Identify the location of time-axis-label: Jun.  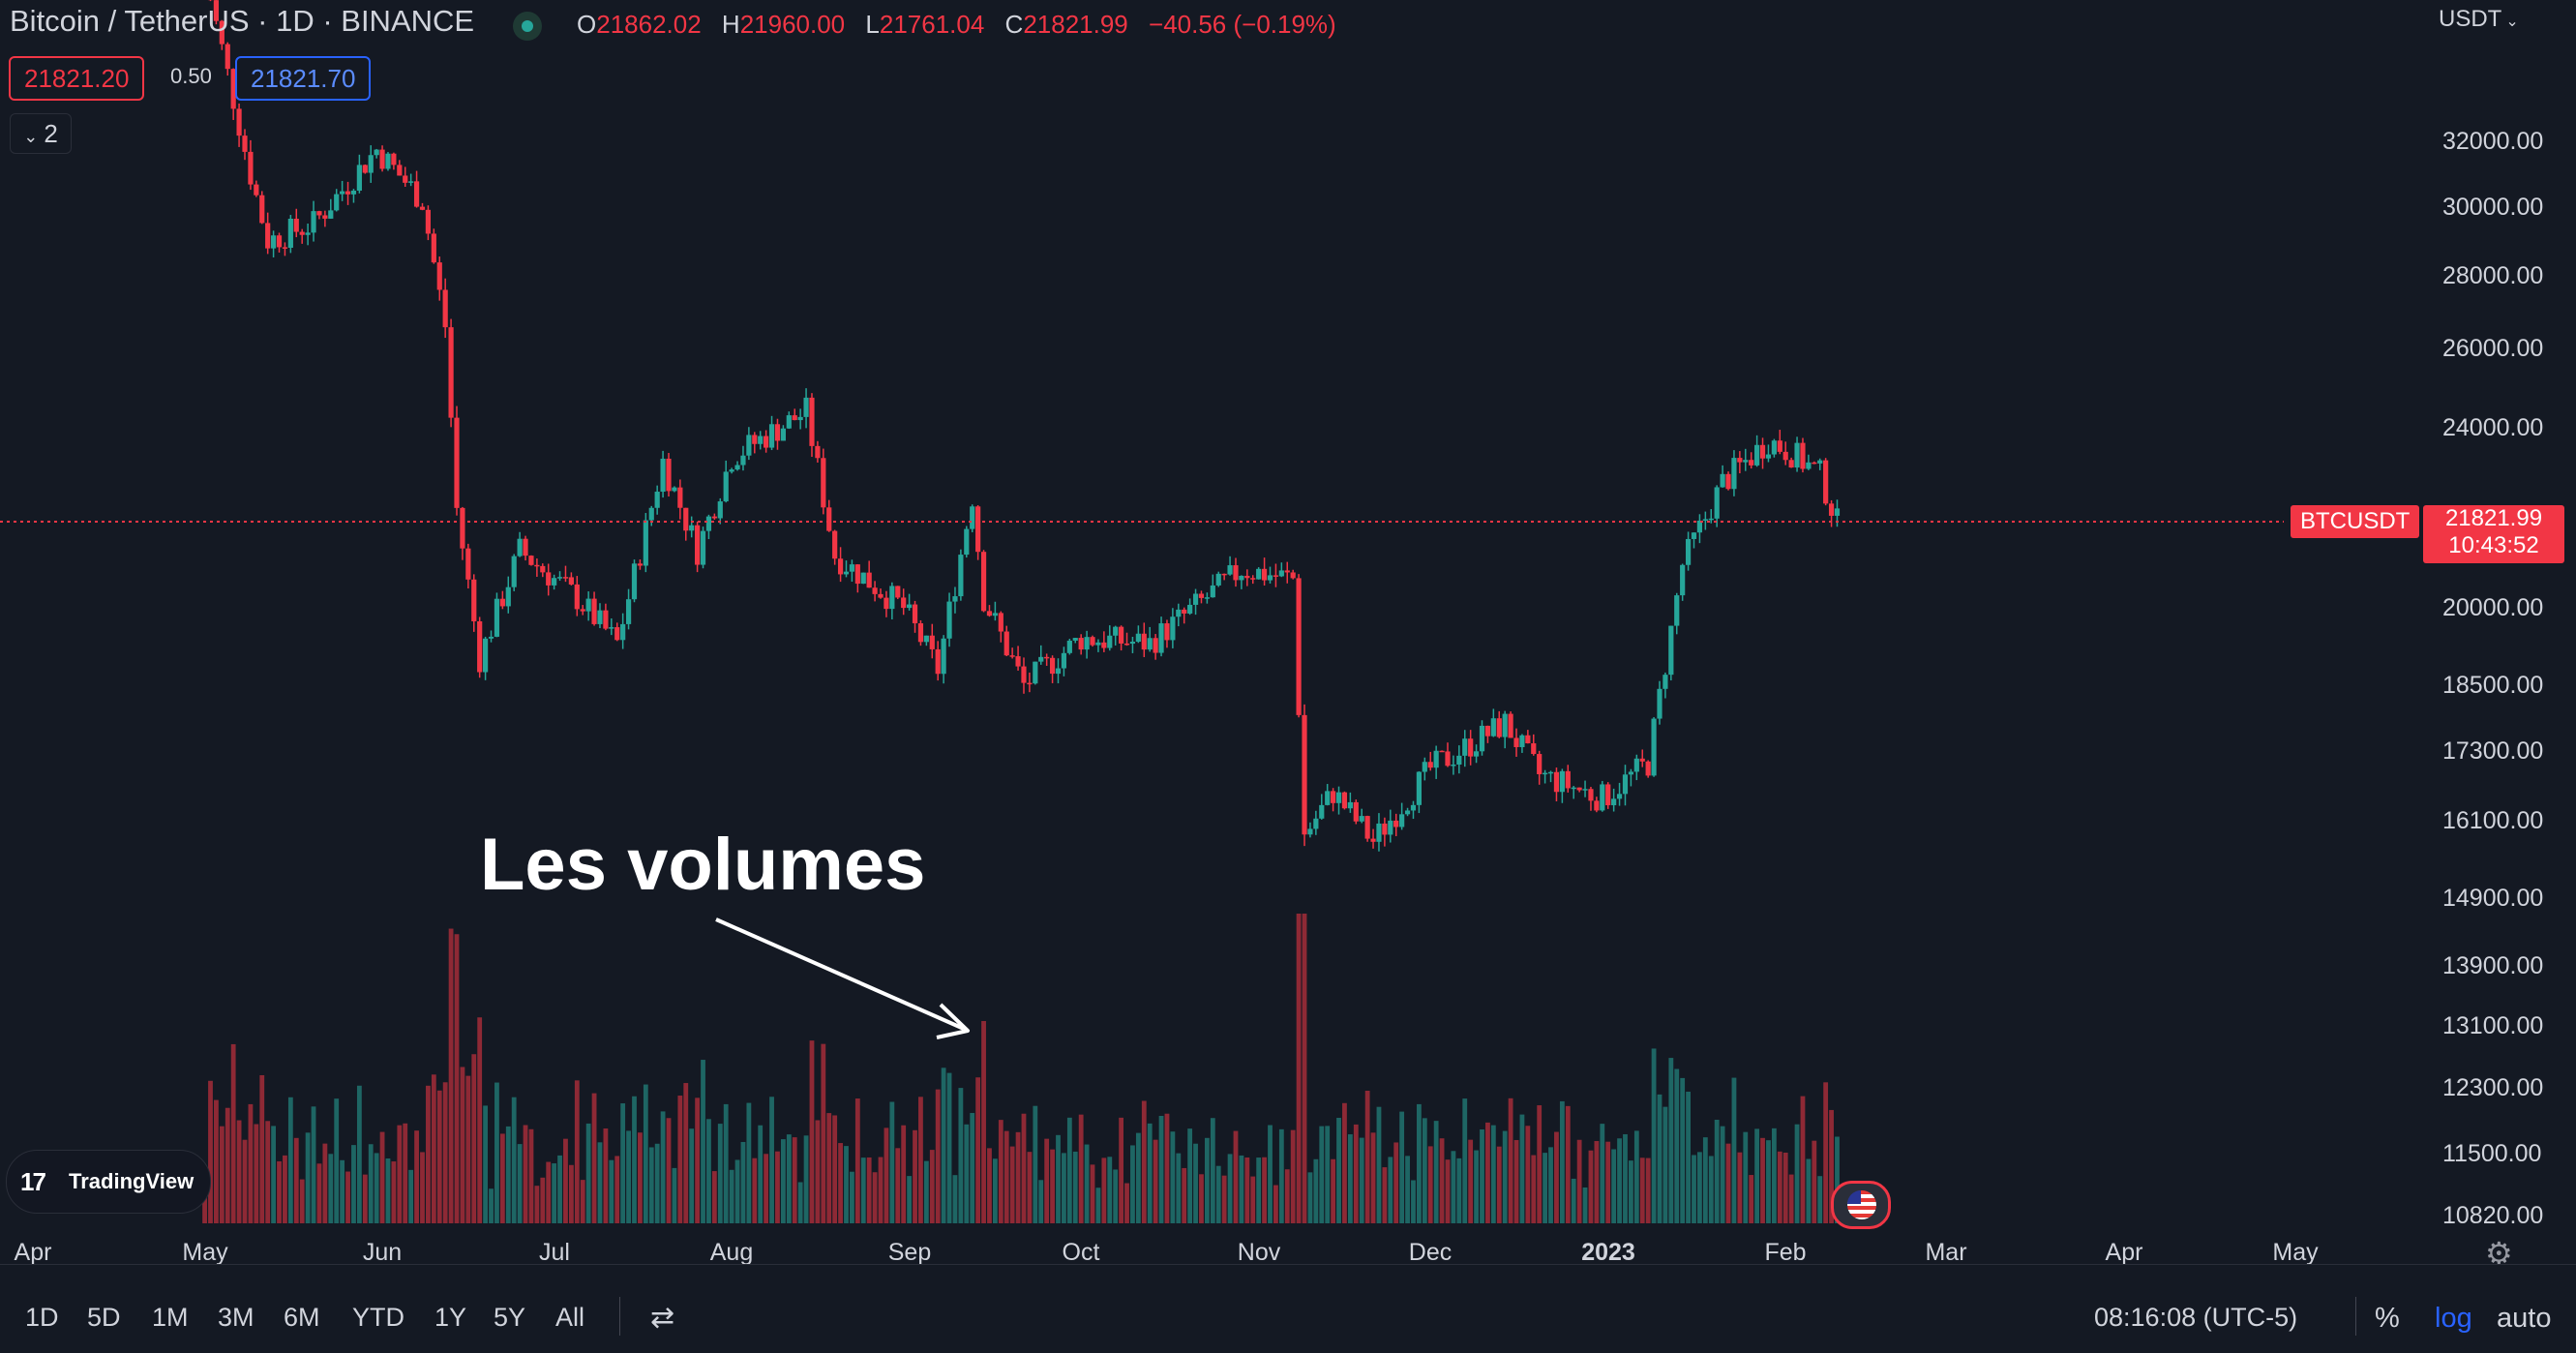
(382, 1252).